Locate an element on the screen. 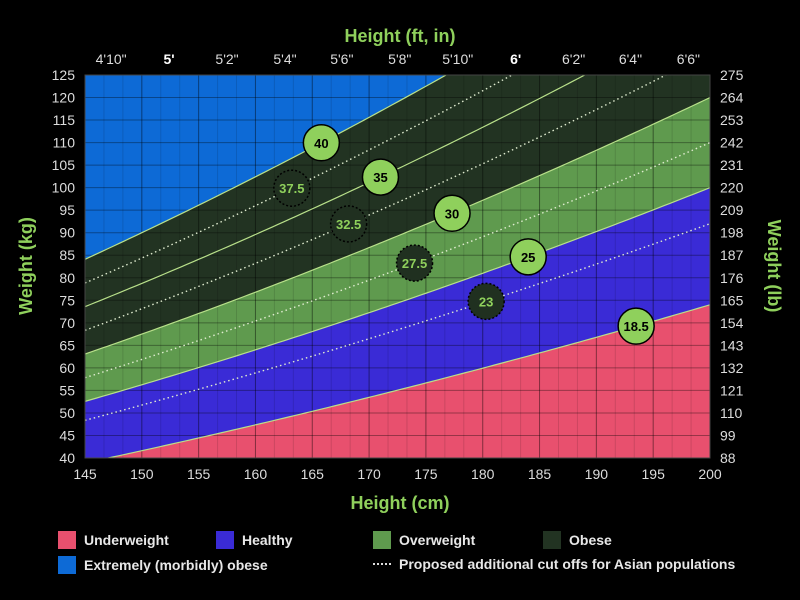  y-right-tick-label: 143 is located at coordinates (732, 345).